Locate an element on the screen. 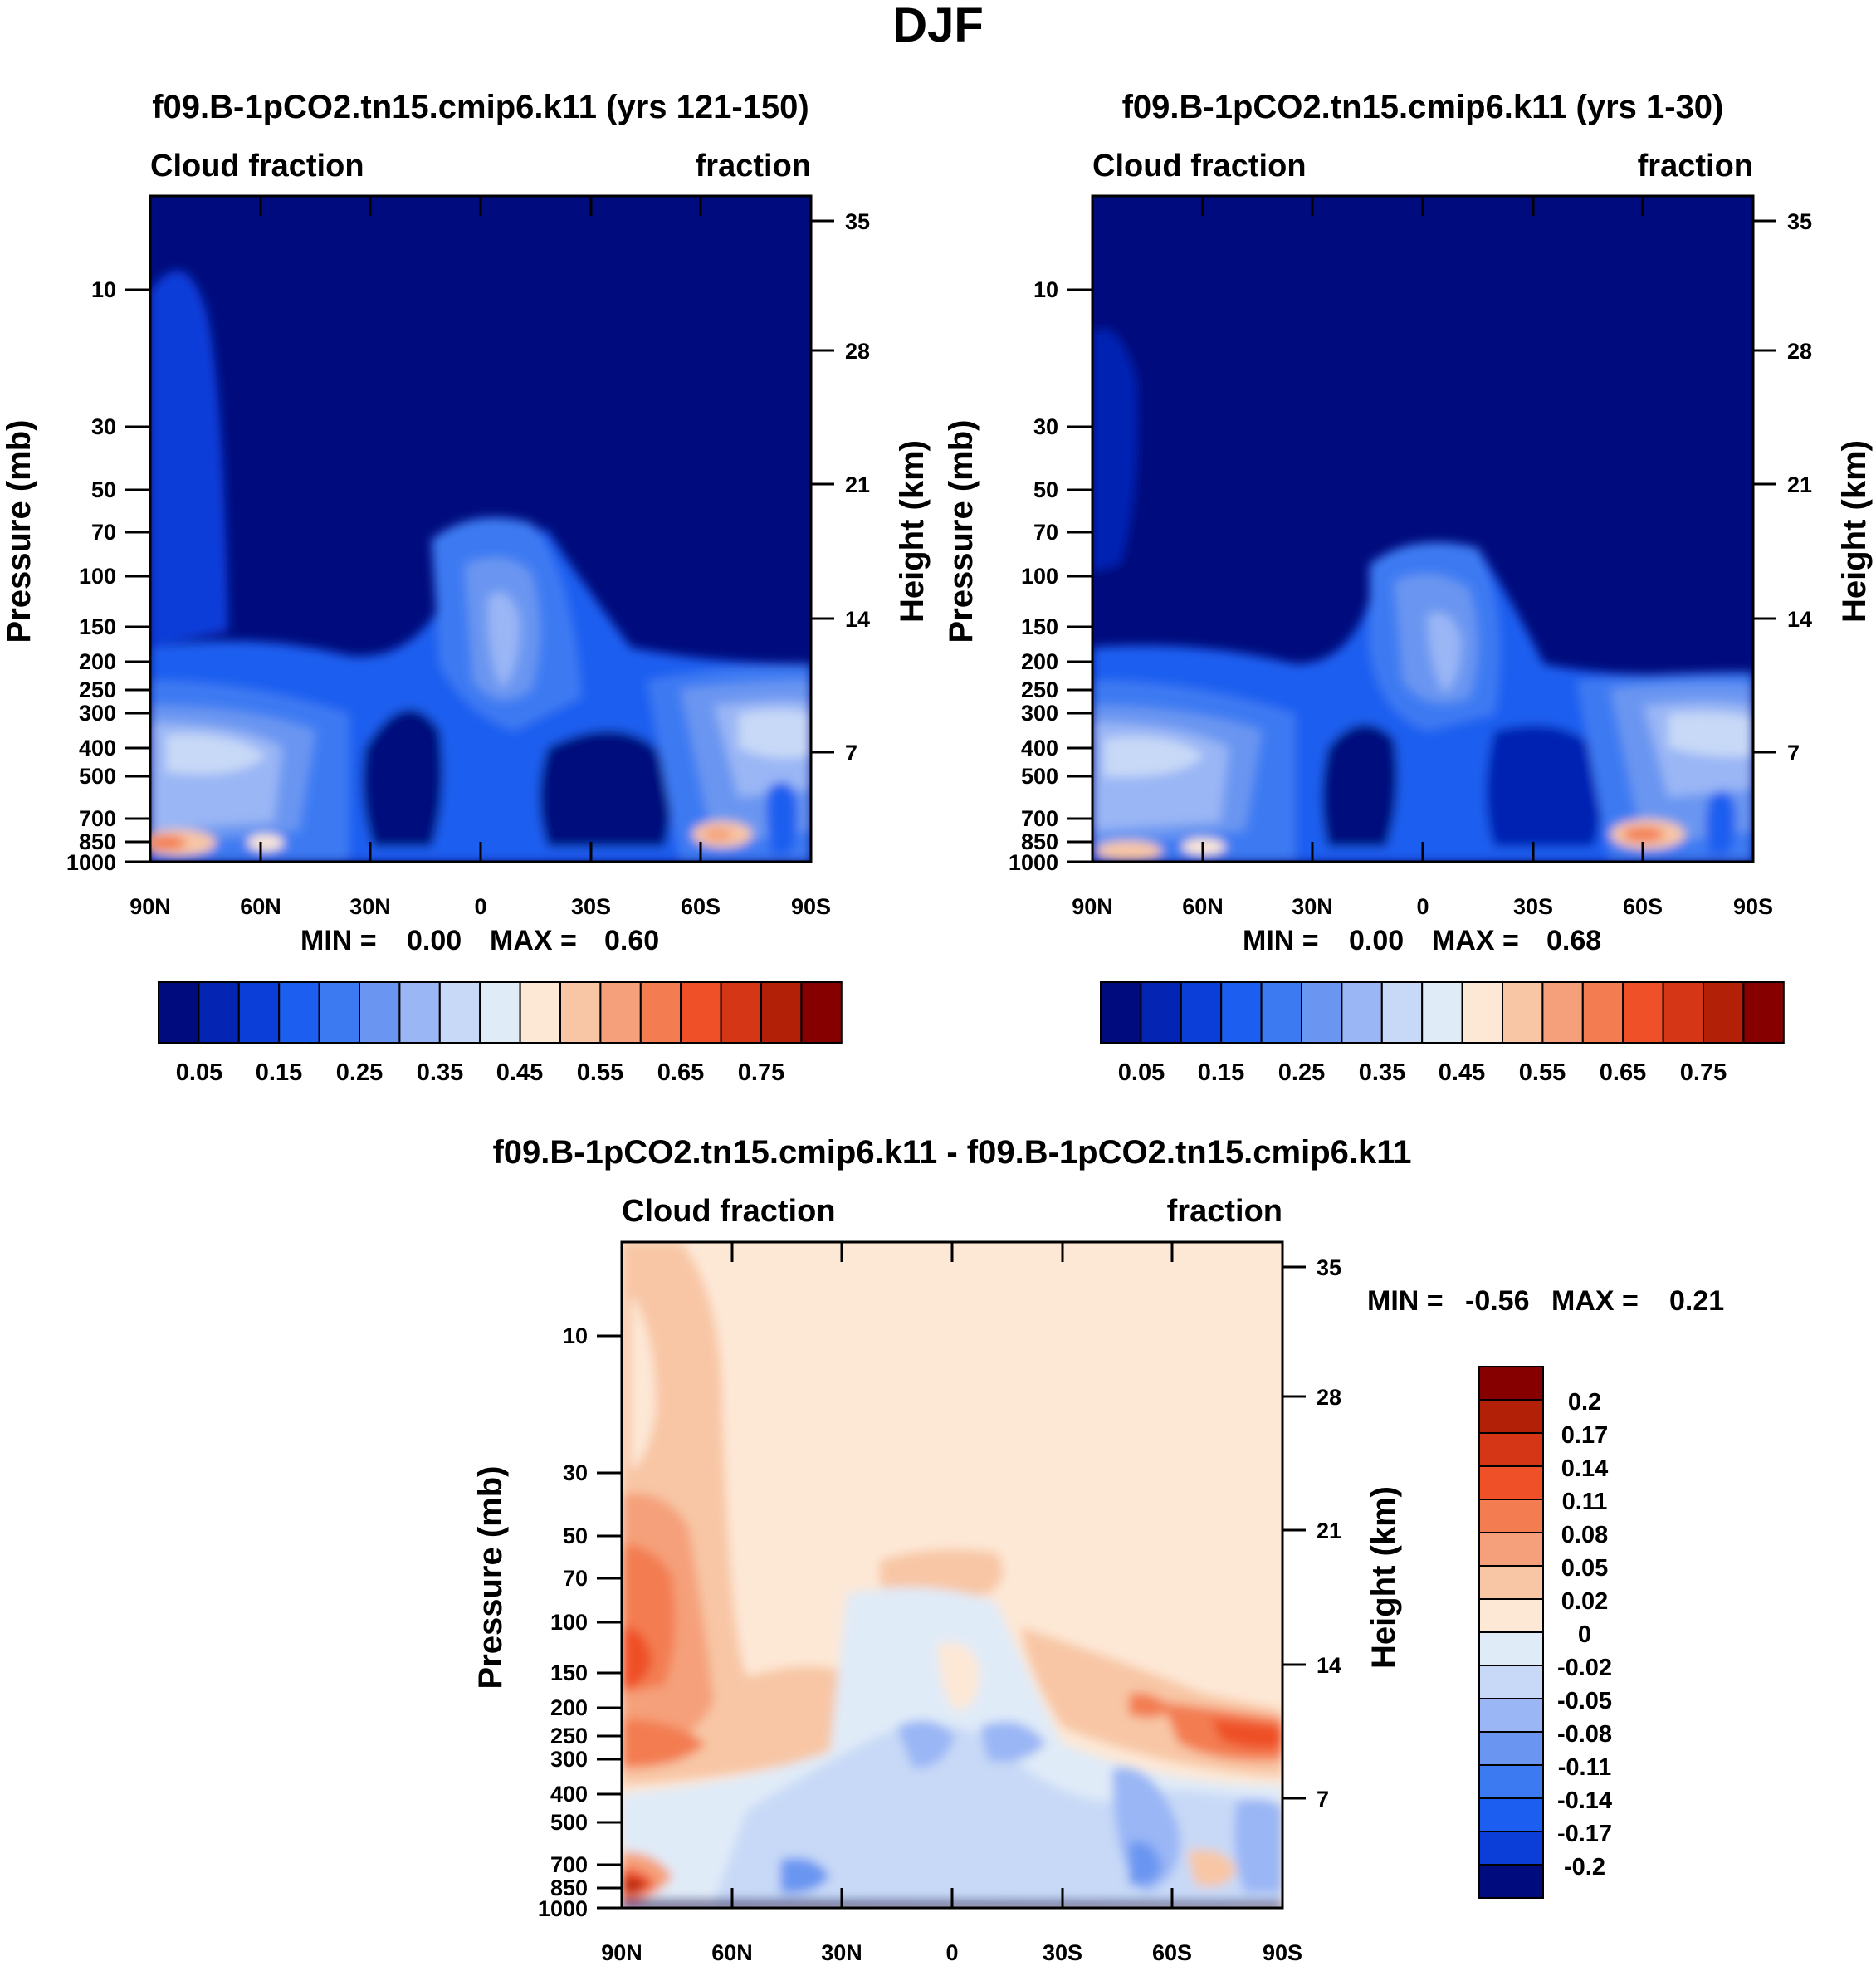 The image size is (1876, 1966). colorbar-label: 0 is located at coordinates (1584, 1635).